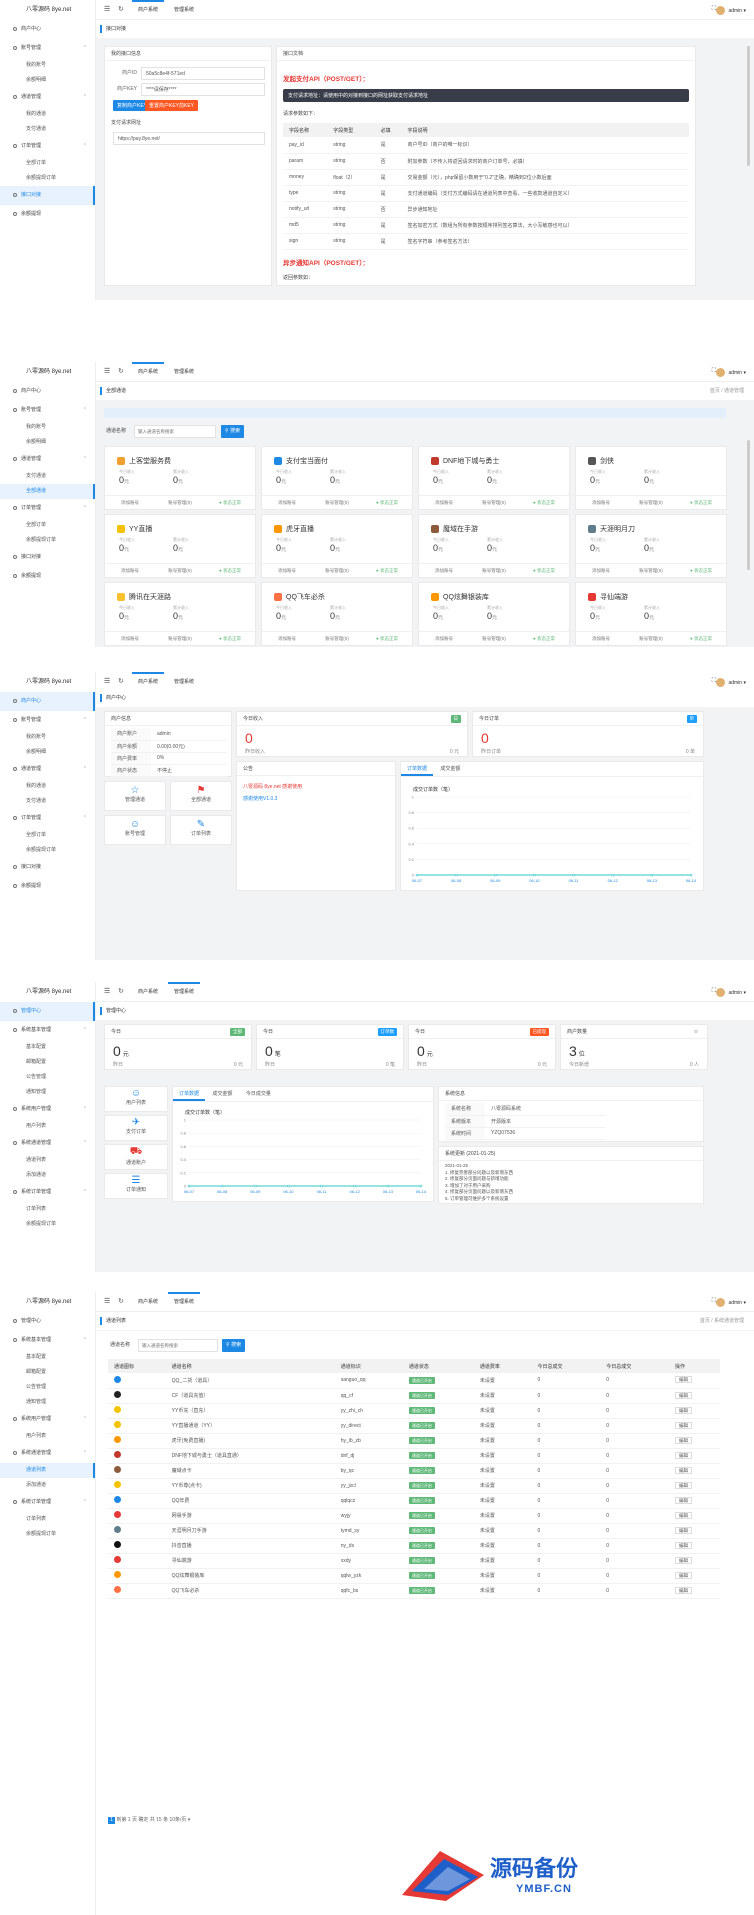  What do you see at coordinates (260, 799) in the screenshot?
I see `notice-item: 感谢使用V1.0.3` at bounding box center [260, 799].